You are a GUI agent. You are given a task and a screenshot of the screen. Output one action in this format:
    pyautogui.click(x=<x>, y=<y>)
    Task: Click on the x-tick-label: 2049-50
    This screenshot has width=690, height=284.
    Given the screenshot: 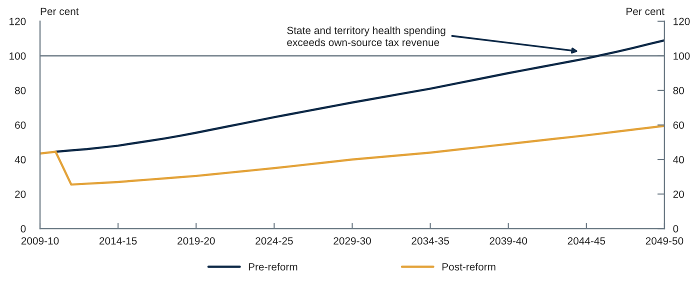 What is the action you would take?
    pyautogui.click(x=665, y=241)
    